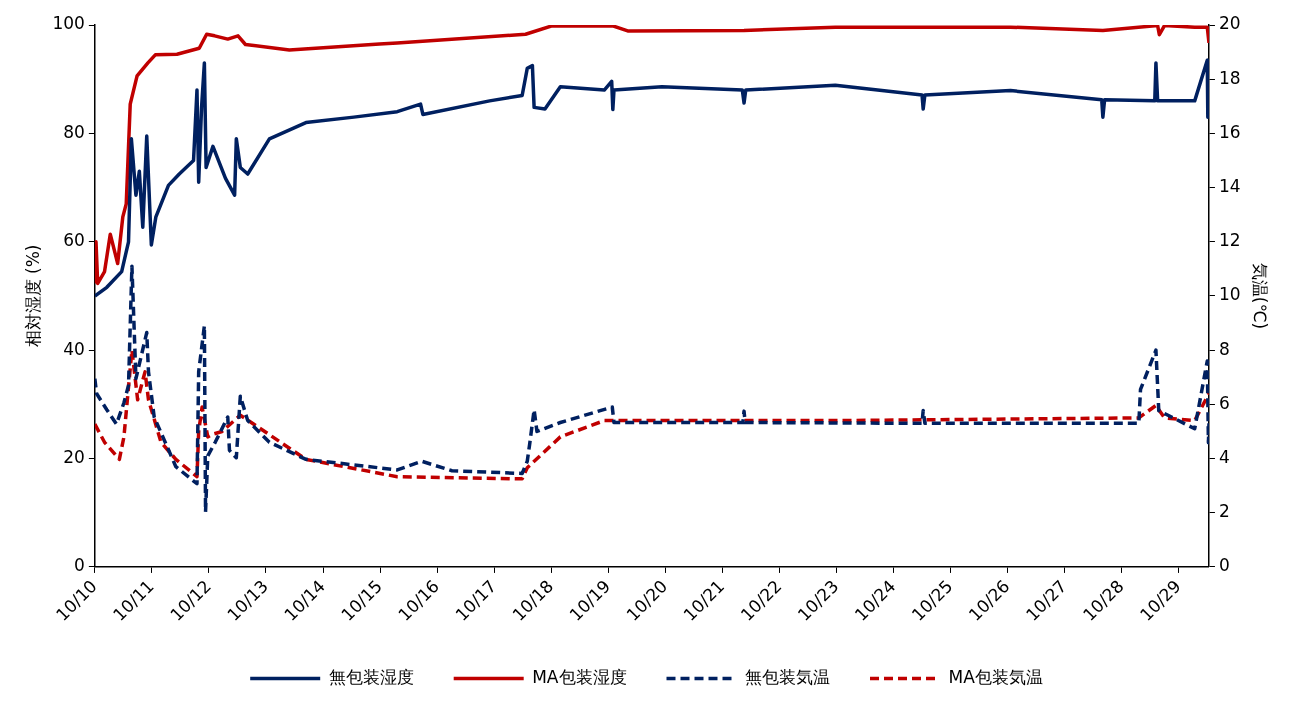 This screenshot has width=1293, height=707. What do you see at coordinates (1224, 565) in the screenshot?
I see `y2-tick-label: 0` at bounding box center [1224, 565].